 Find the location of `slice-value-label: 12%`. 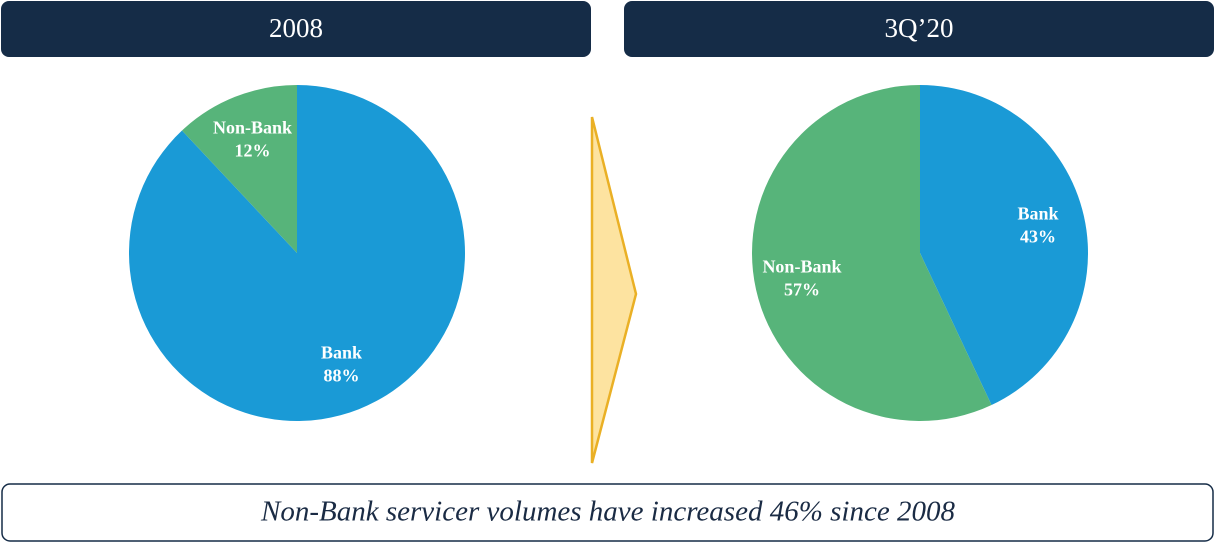

slice-value-label: 12% is located at coordinates (252, 151).